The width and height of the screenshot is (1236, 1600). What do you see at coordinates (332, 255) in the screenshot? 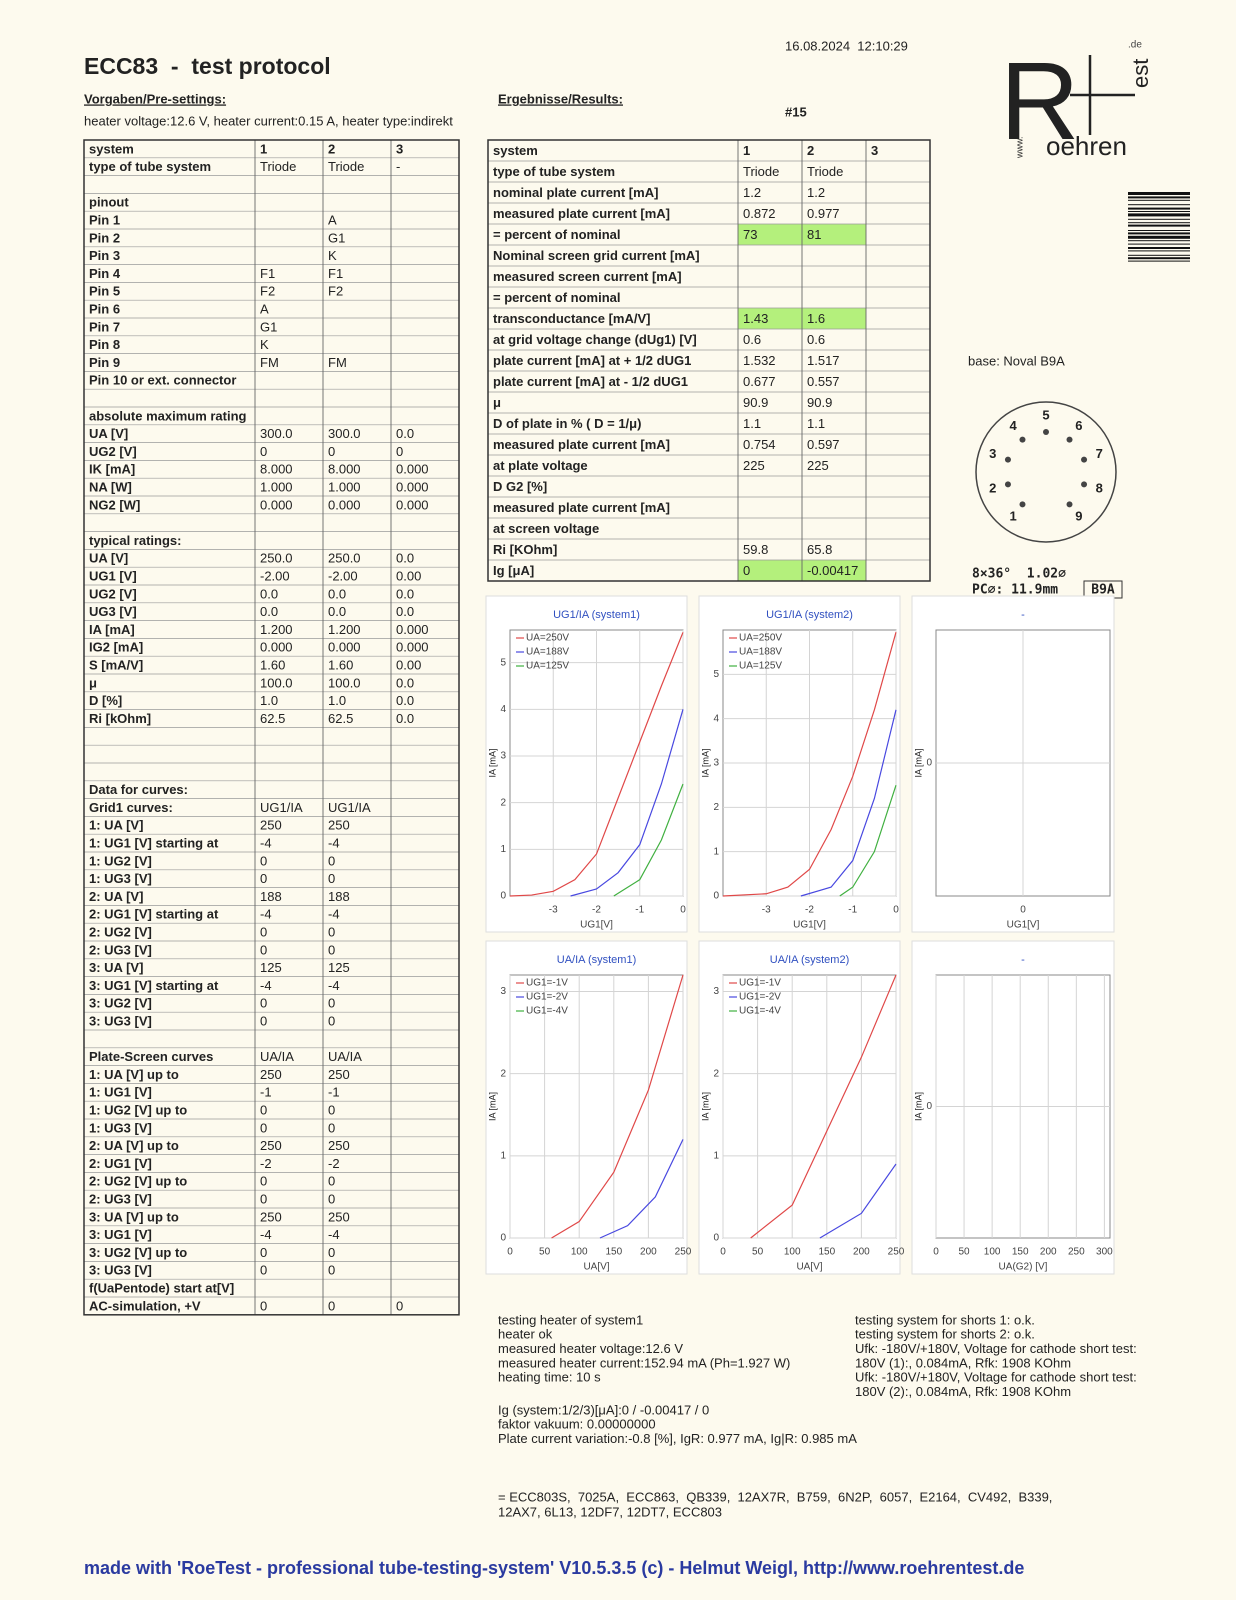
I see `cell-value: K` at bounding box center [332, 255].